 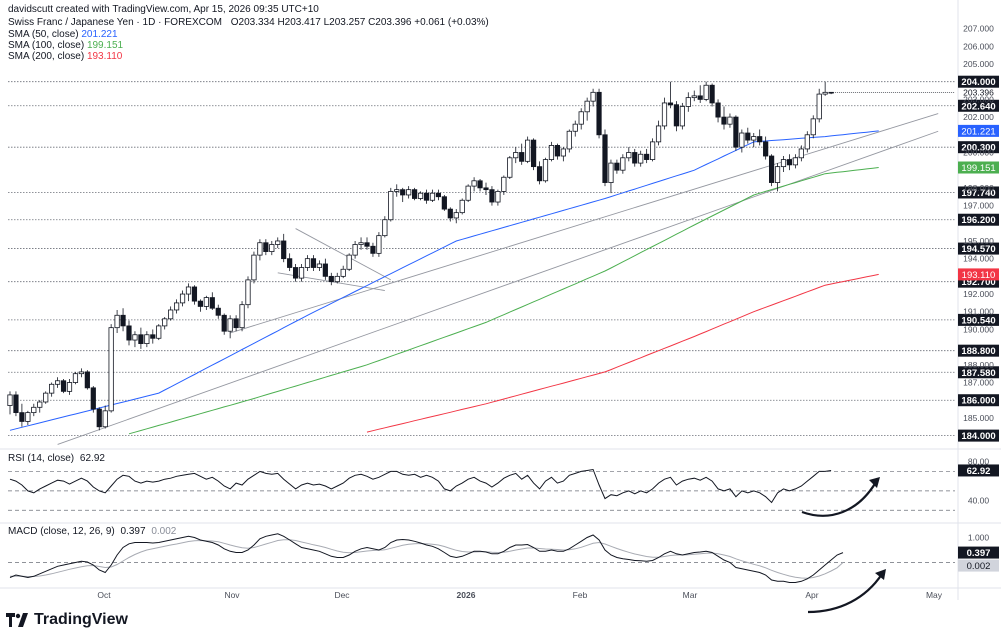 What do you see at coordinates (874, 482) in the screenshot?
I see `rsi-arrow-head` at bounding box center [874, 482].